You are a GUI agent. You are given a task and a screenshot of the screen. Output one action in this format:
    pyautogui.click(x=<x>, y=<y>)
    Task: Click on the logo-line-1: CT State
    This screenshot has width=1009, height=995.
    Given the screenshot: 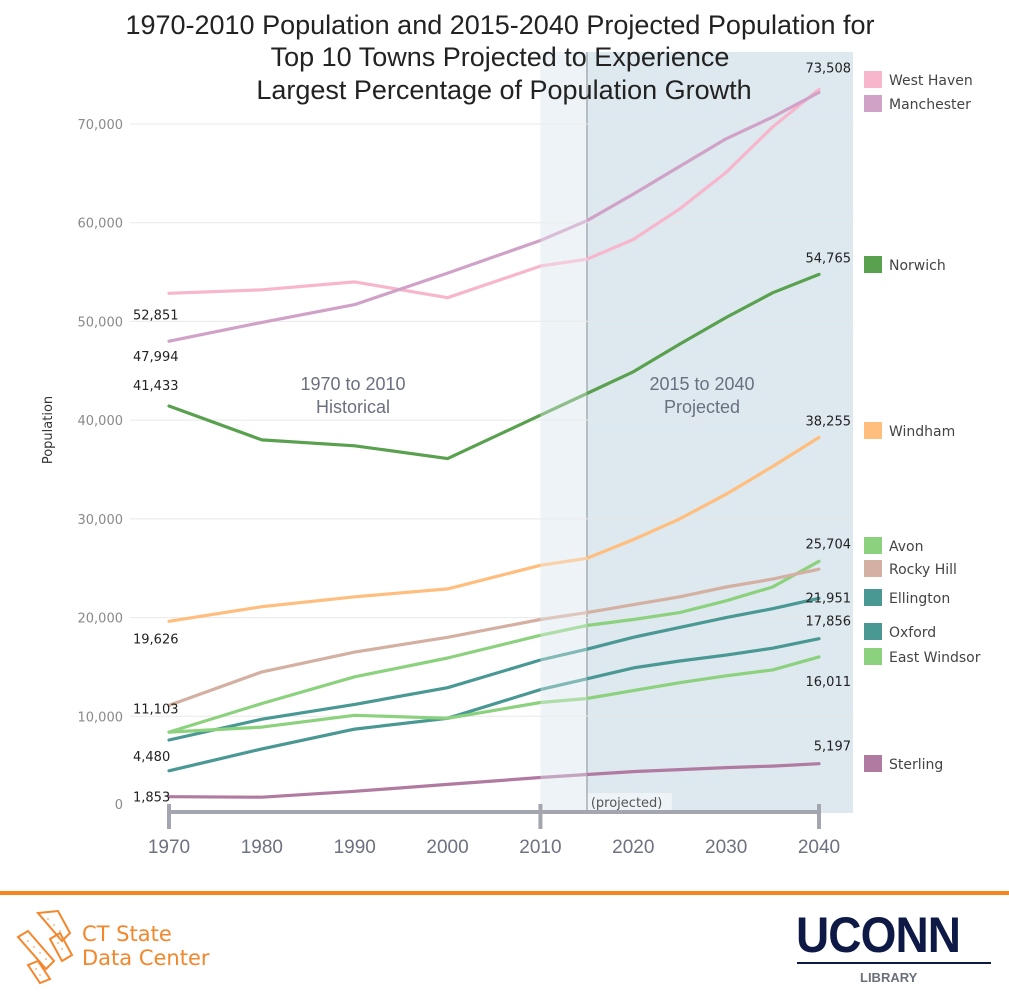 What is the action you would take?
    pyautogui.click(x=127, y=934)
    